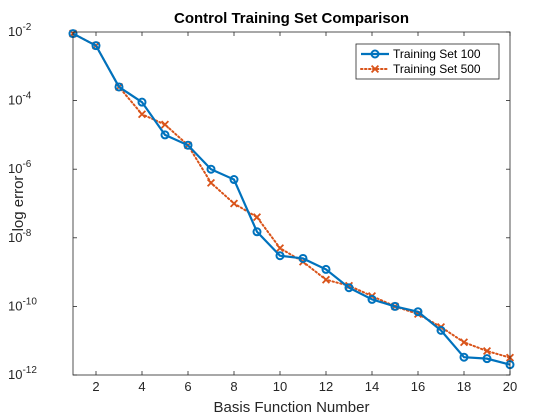 This screenshot has width=560, height=420. What do you see at coordinates (510, 386) in the screenshot?
I see `x-tick-label: 20` at bounding box center [510, 386].